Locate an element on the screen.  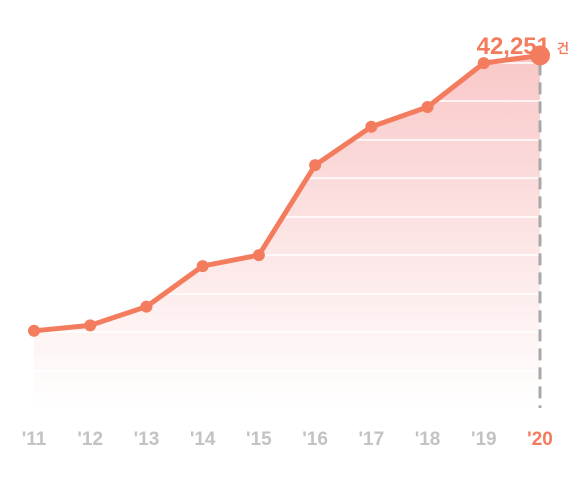
x-tick-label: '16 is located at coordinates (315, 439).